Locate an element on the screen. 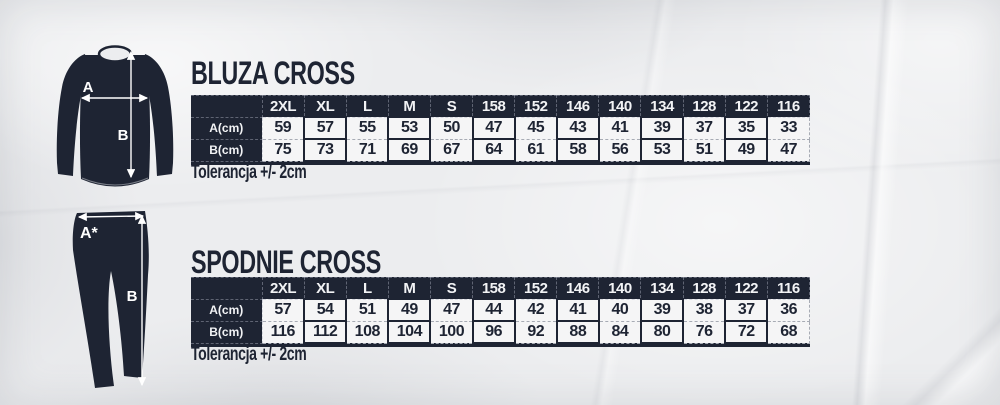  size-value-cell: 112 is located at coordinates (325, 332).